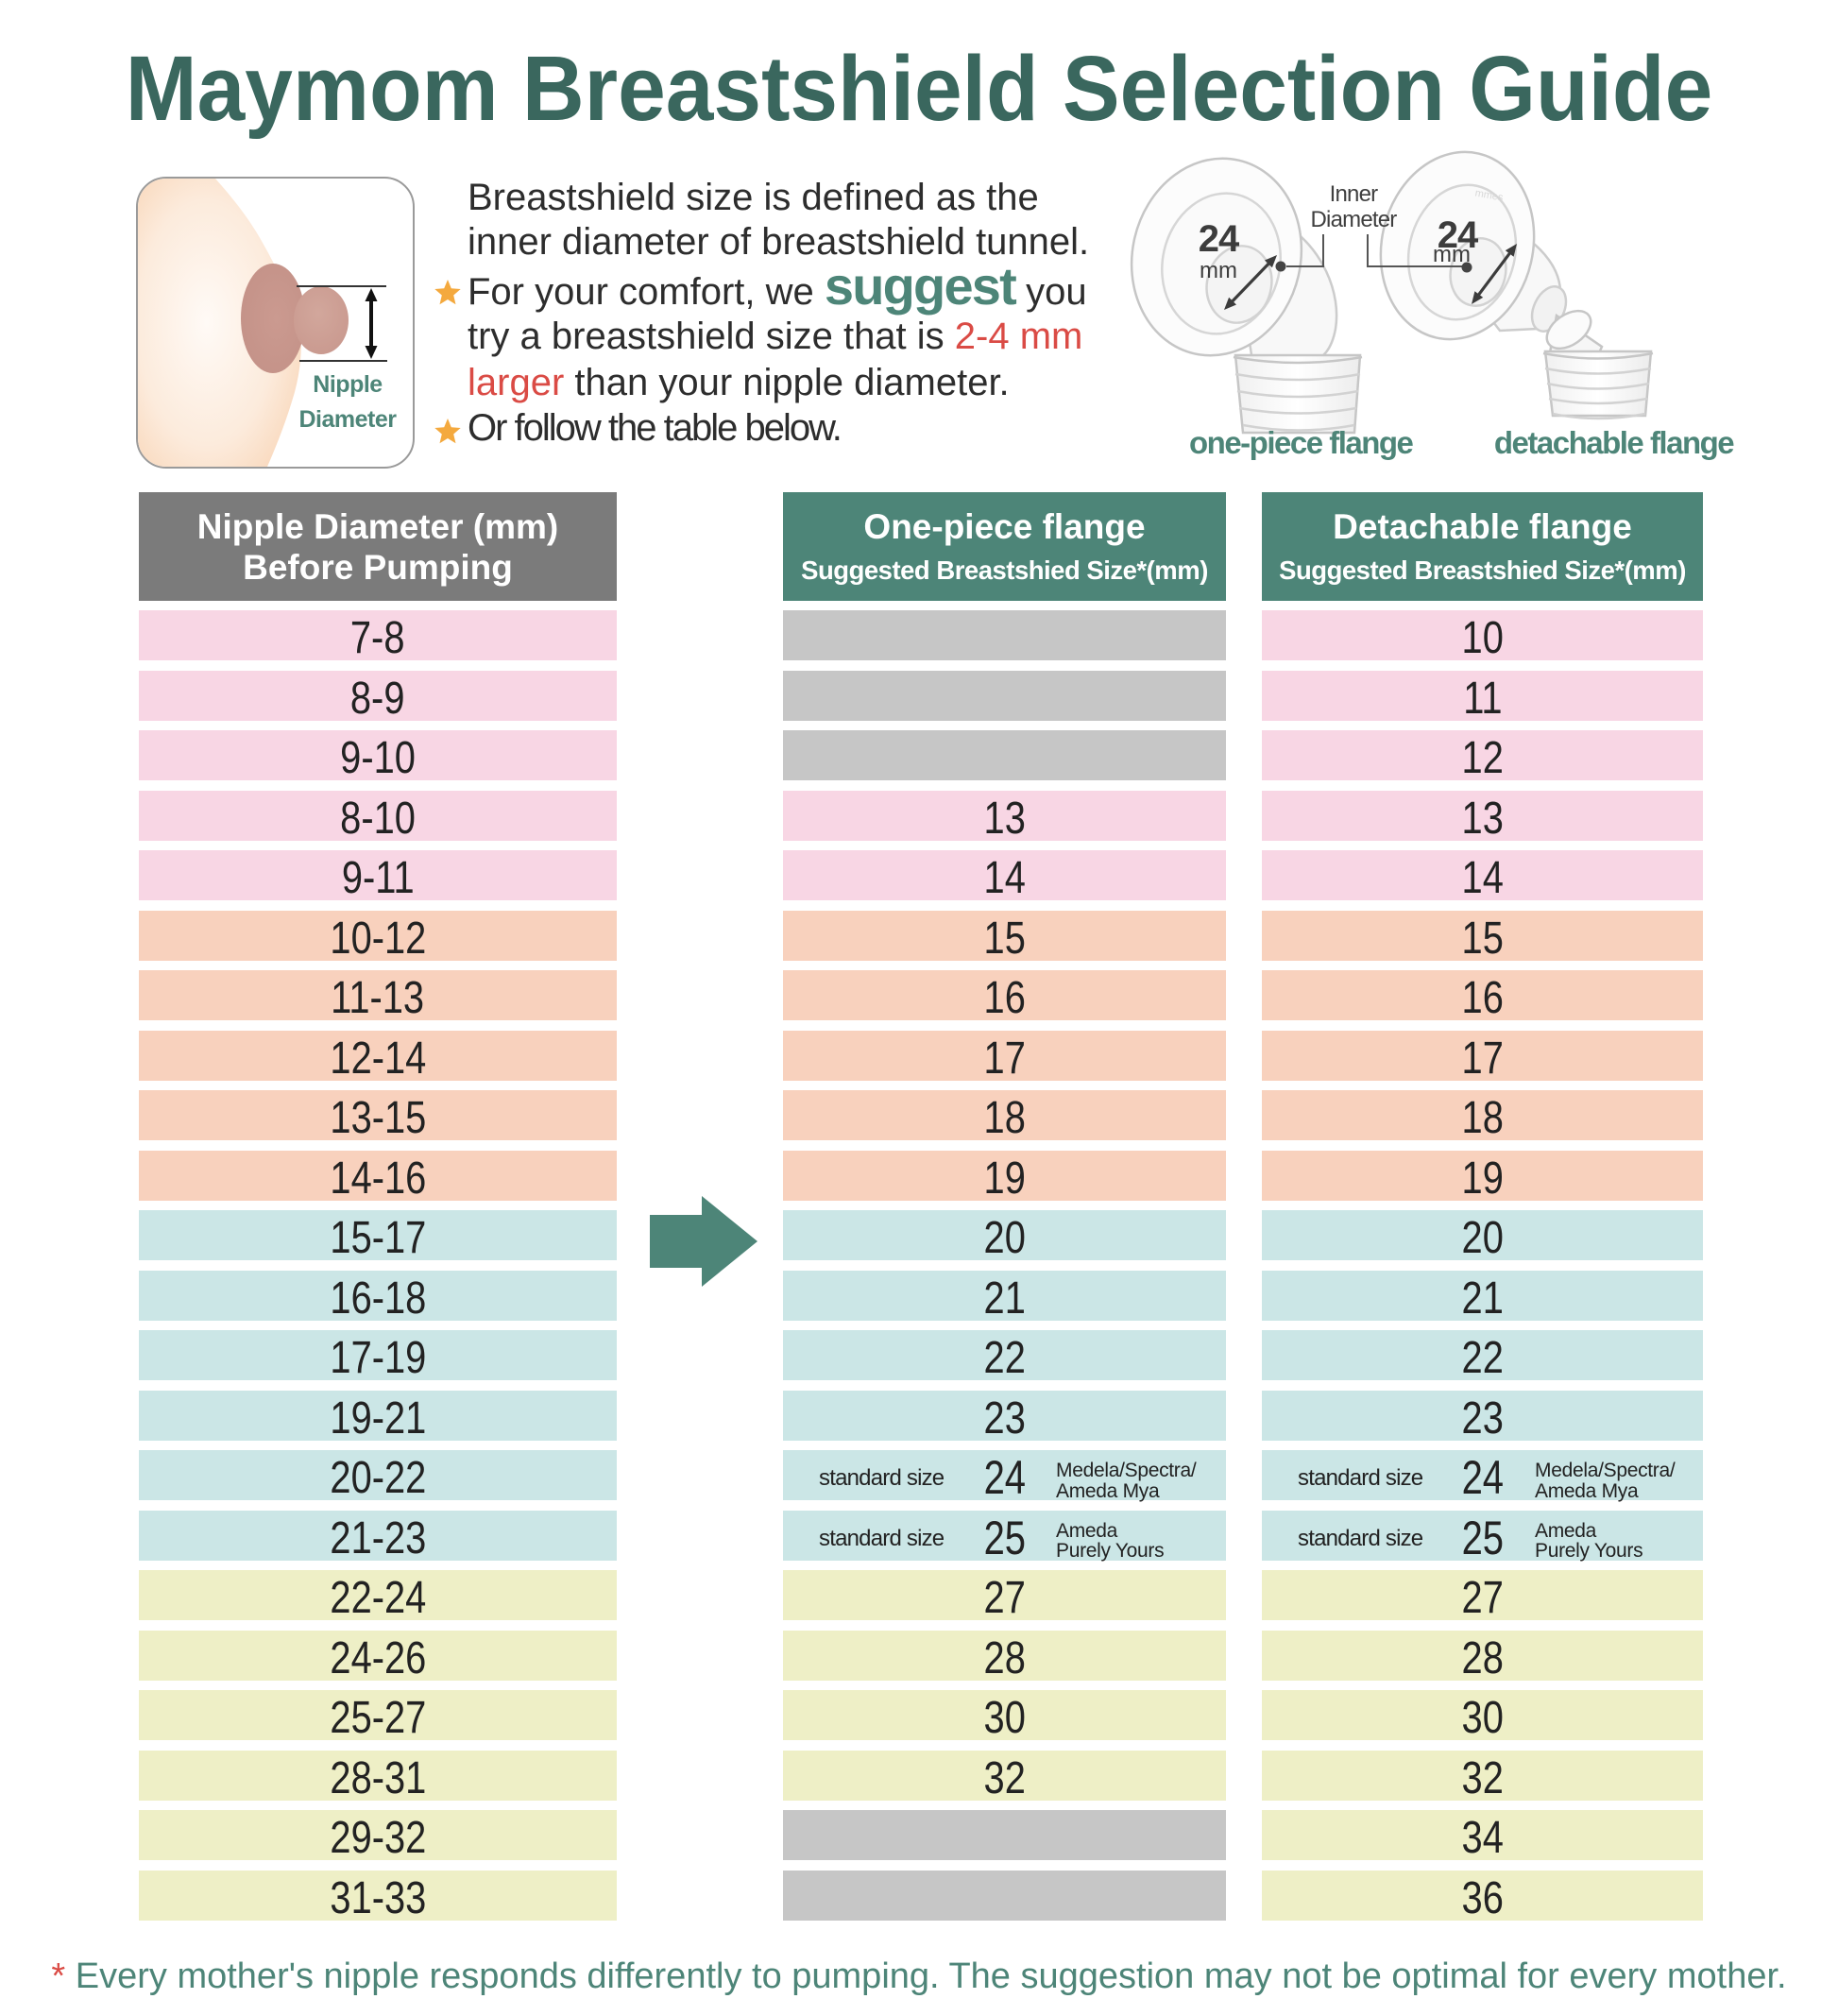 This screenshot has height=2016, width=1838. Describe the element at coordinates (1354, 194) in the screenshot. I see `svg-text: Inner` at that location.